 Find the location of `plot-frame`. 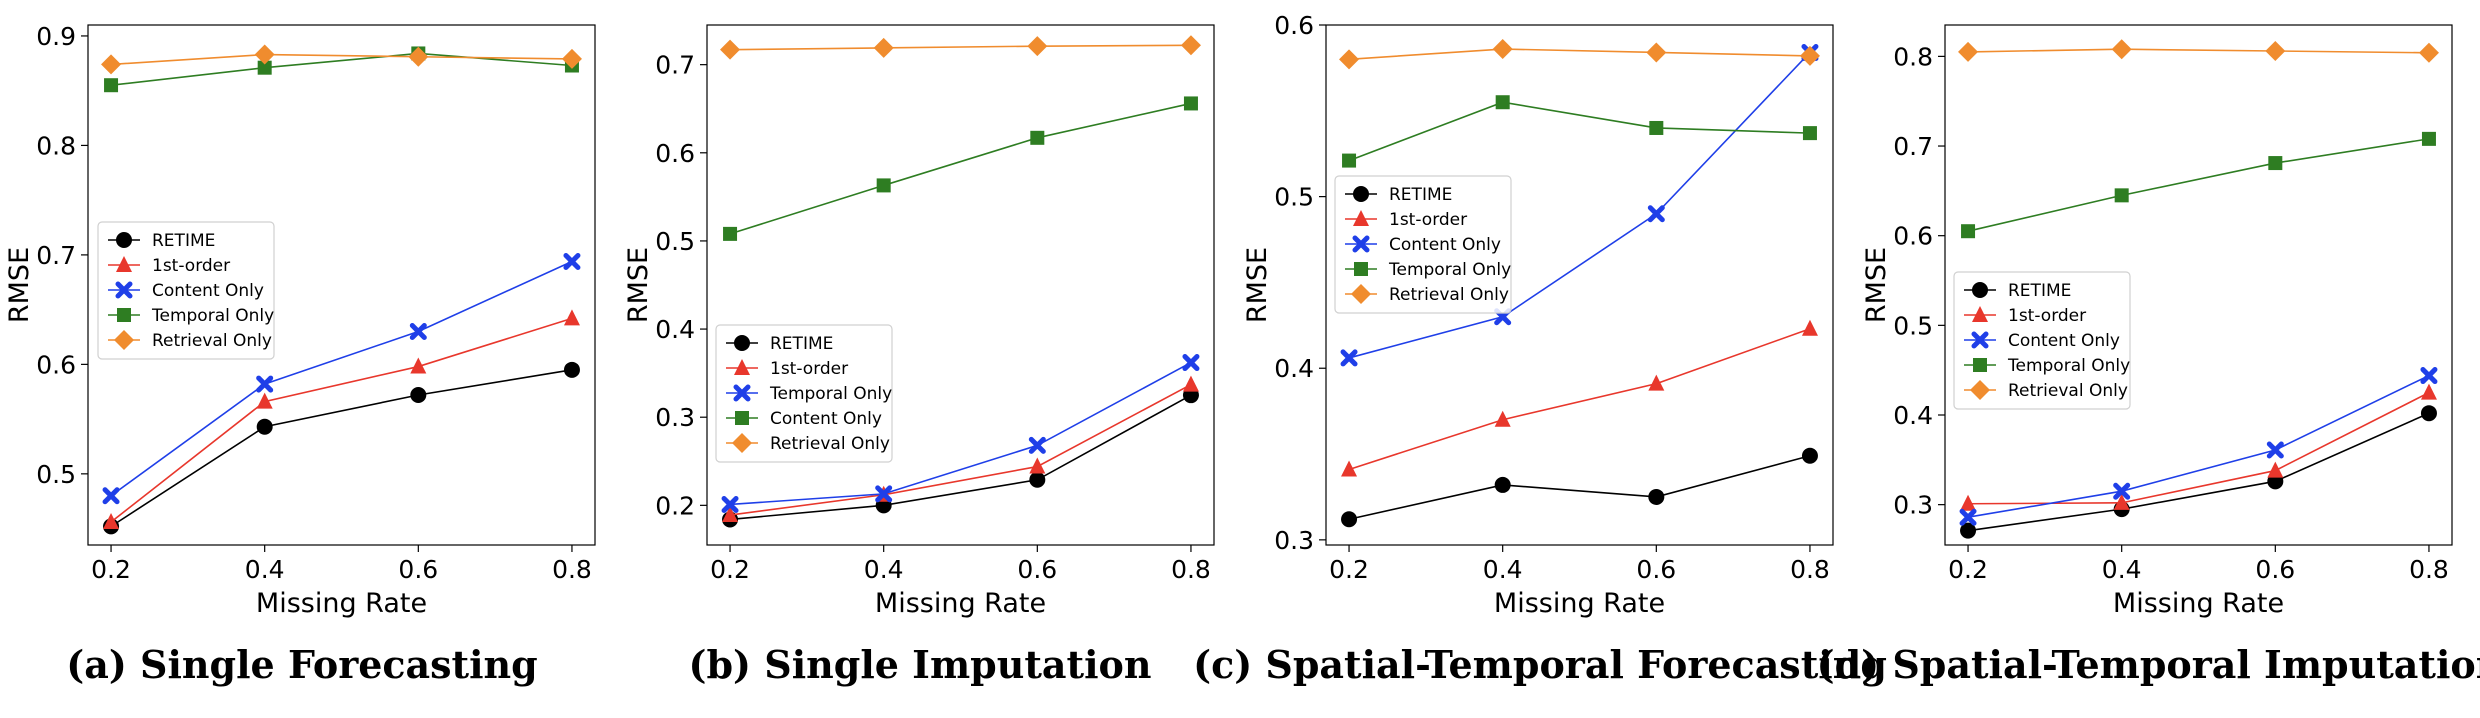

plot-frame is located at coordinates (341, 285).